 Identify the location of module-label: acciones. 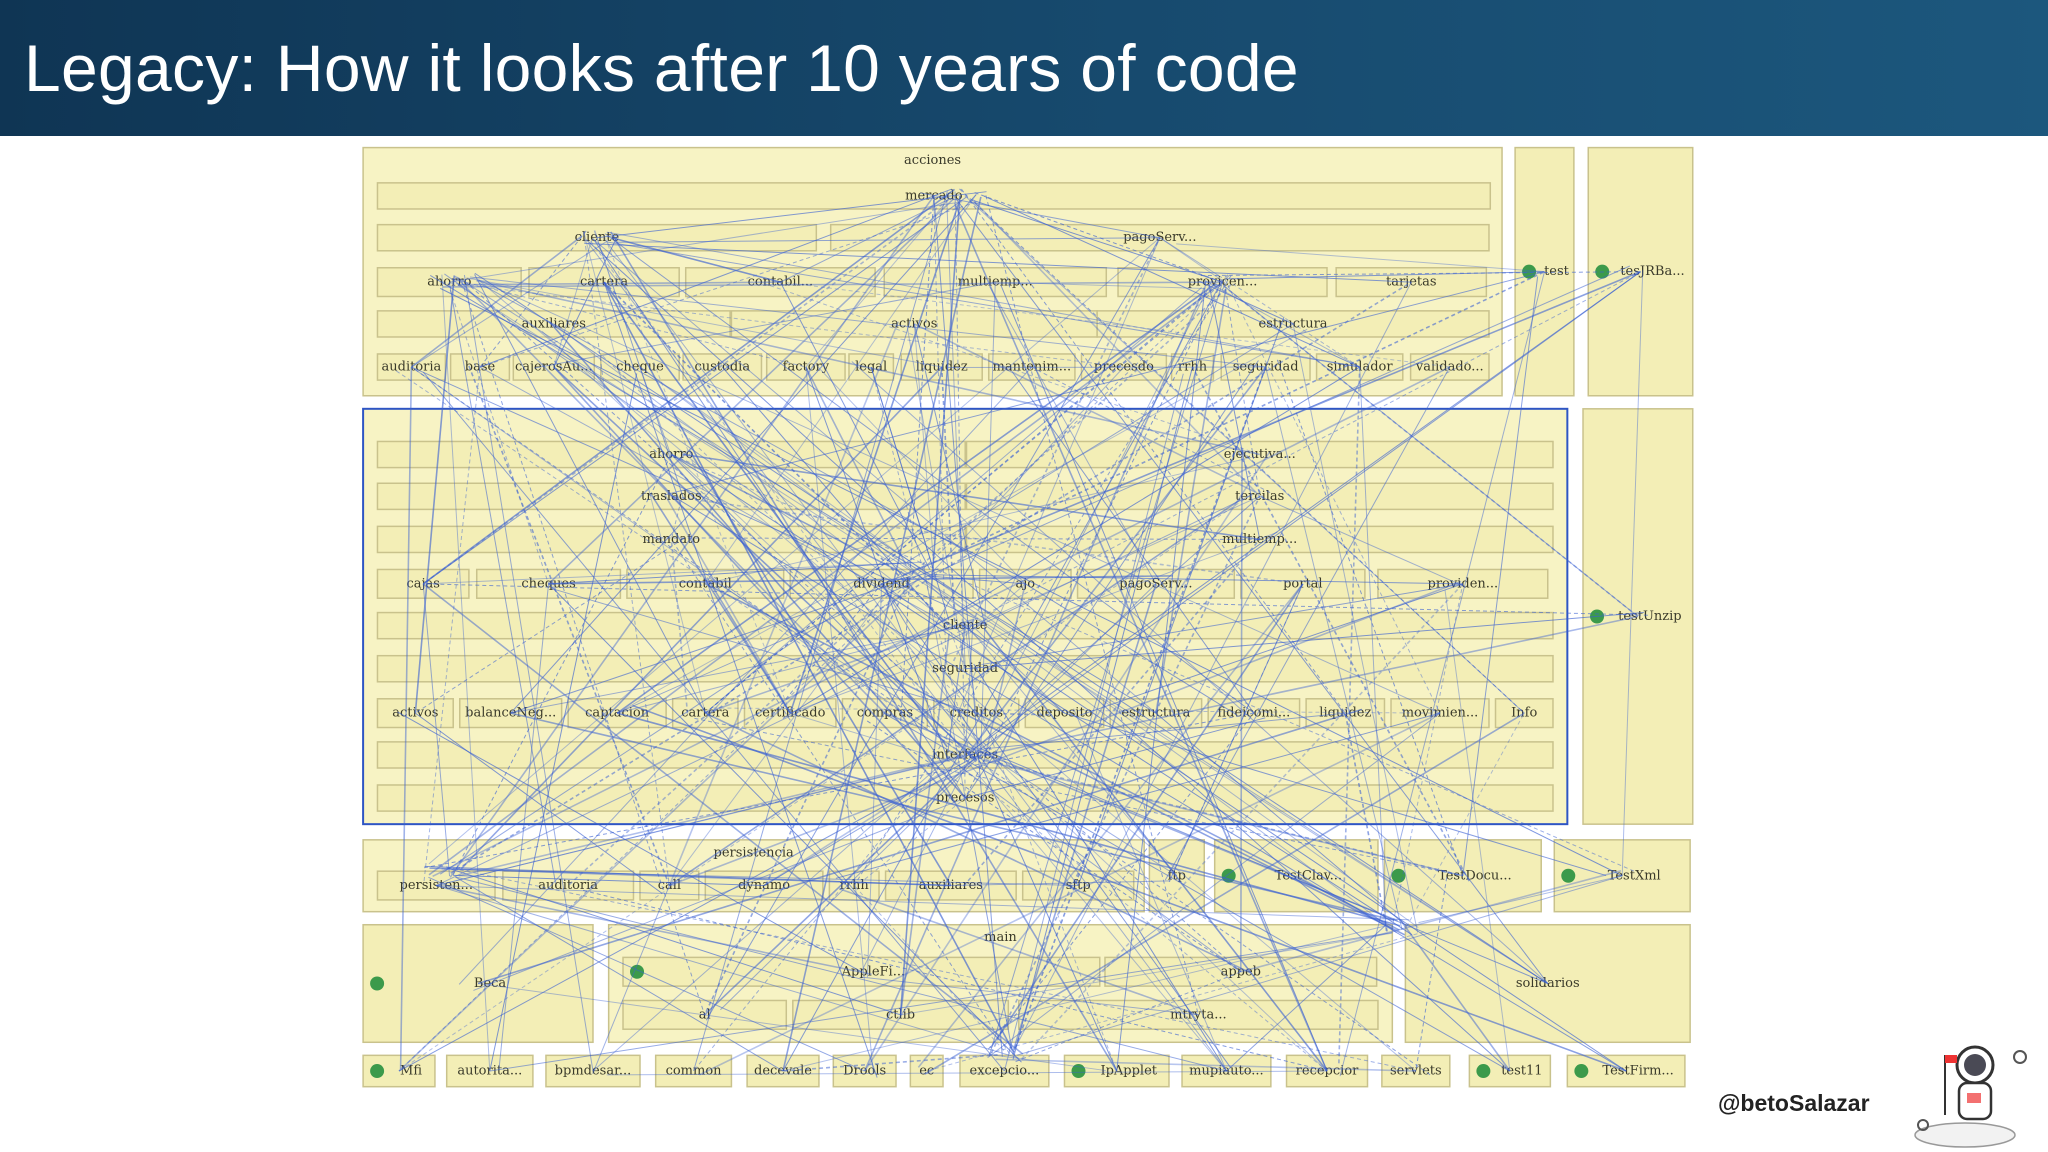
(932, 160).